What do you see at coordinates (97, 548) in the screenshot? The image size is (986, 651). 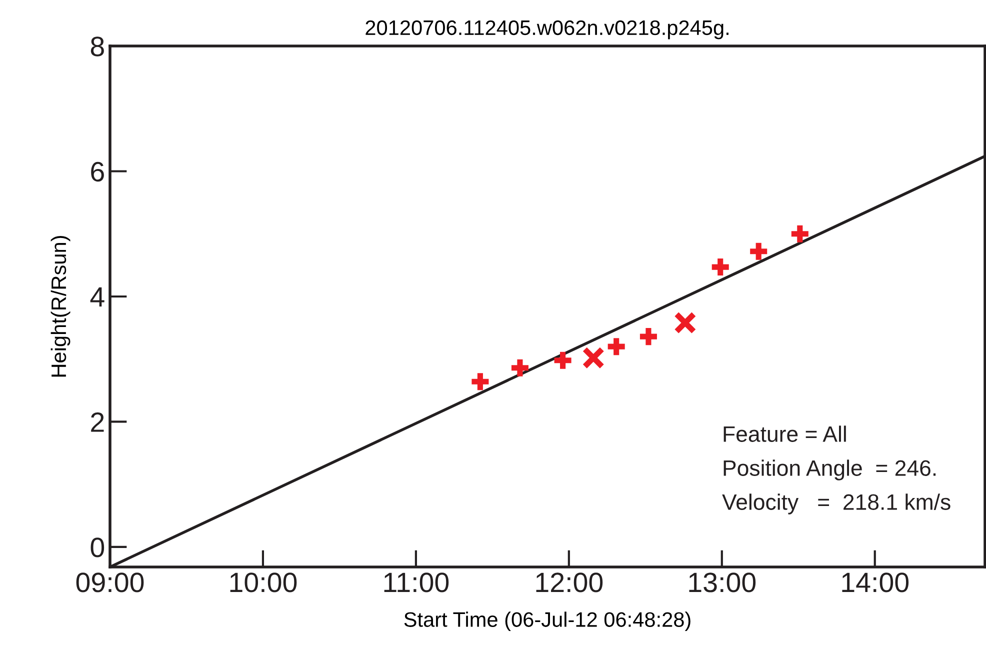 I see `y-tick-label: 0` at bounding box center [97, 548].